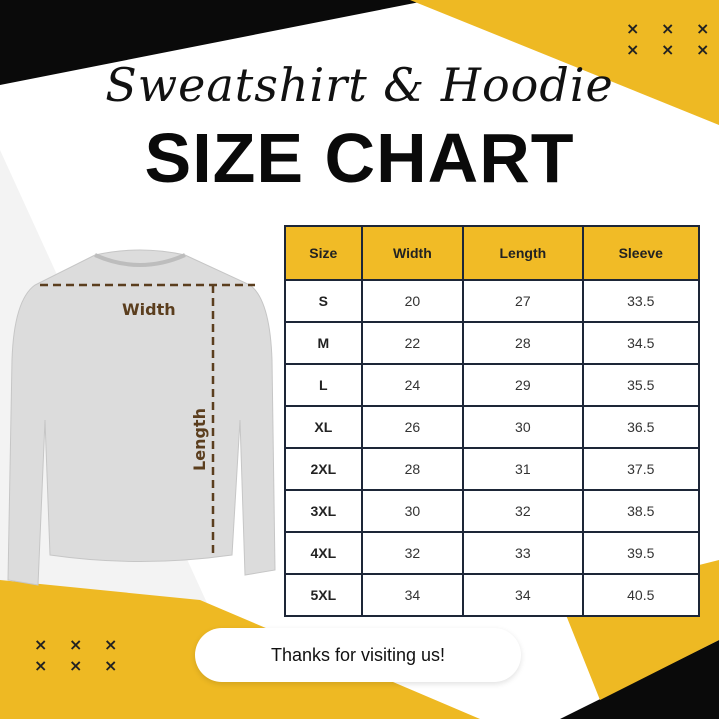 The image size is (719, 719). I want to click on cell-size: 3XL, so click(323, 511).